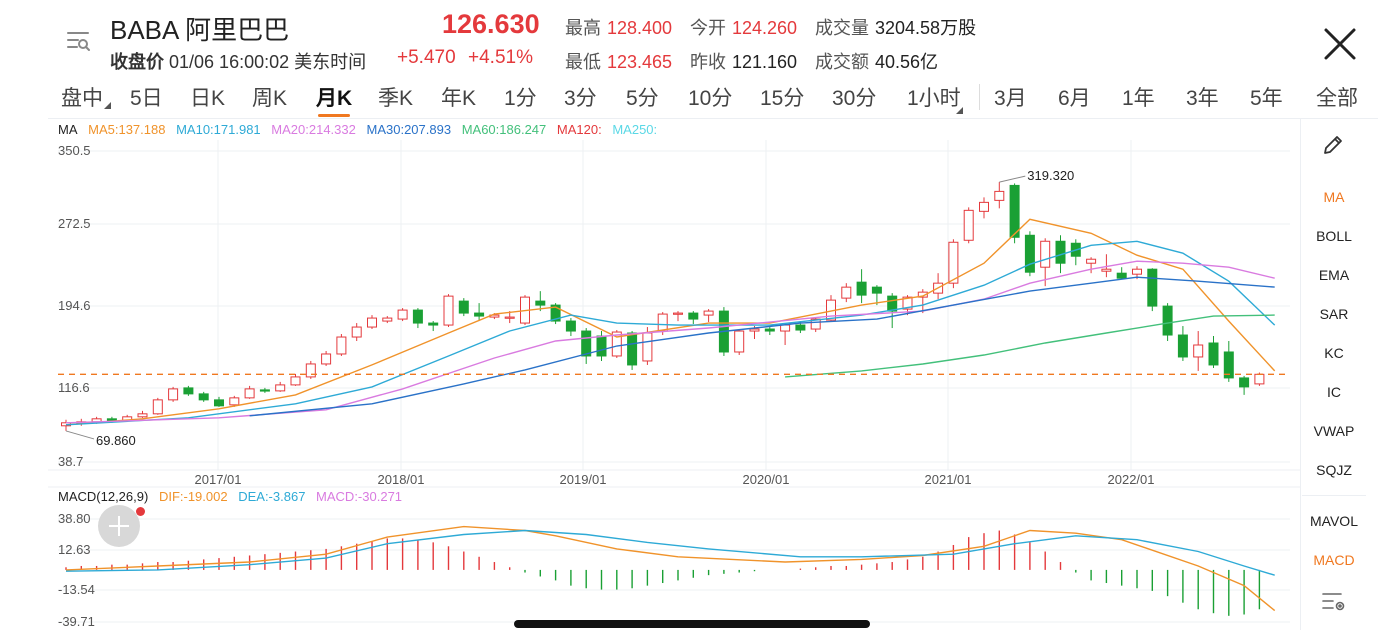  Describe the element at coordinates (396, 98) in the screenshot. I see `tab-quarterly-k: 季K` at that location.